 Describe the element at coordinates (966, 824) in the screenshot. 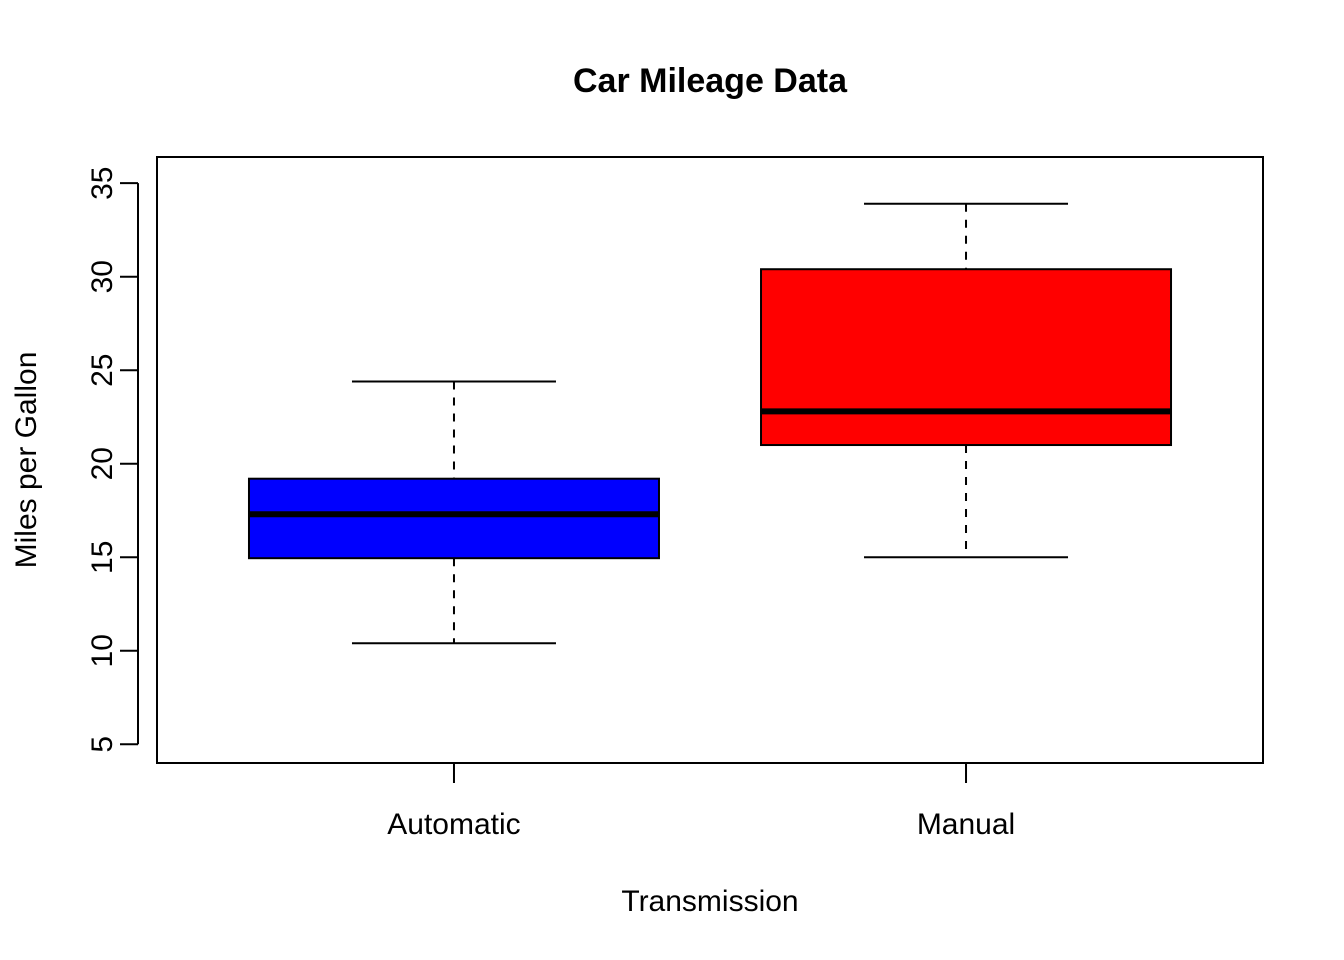

I see `x-tick-label: Manual` at that location.